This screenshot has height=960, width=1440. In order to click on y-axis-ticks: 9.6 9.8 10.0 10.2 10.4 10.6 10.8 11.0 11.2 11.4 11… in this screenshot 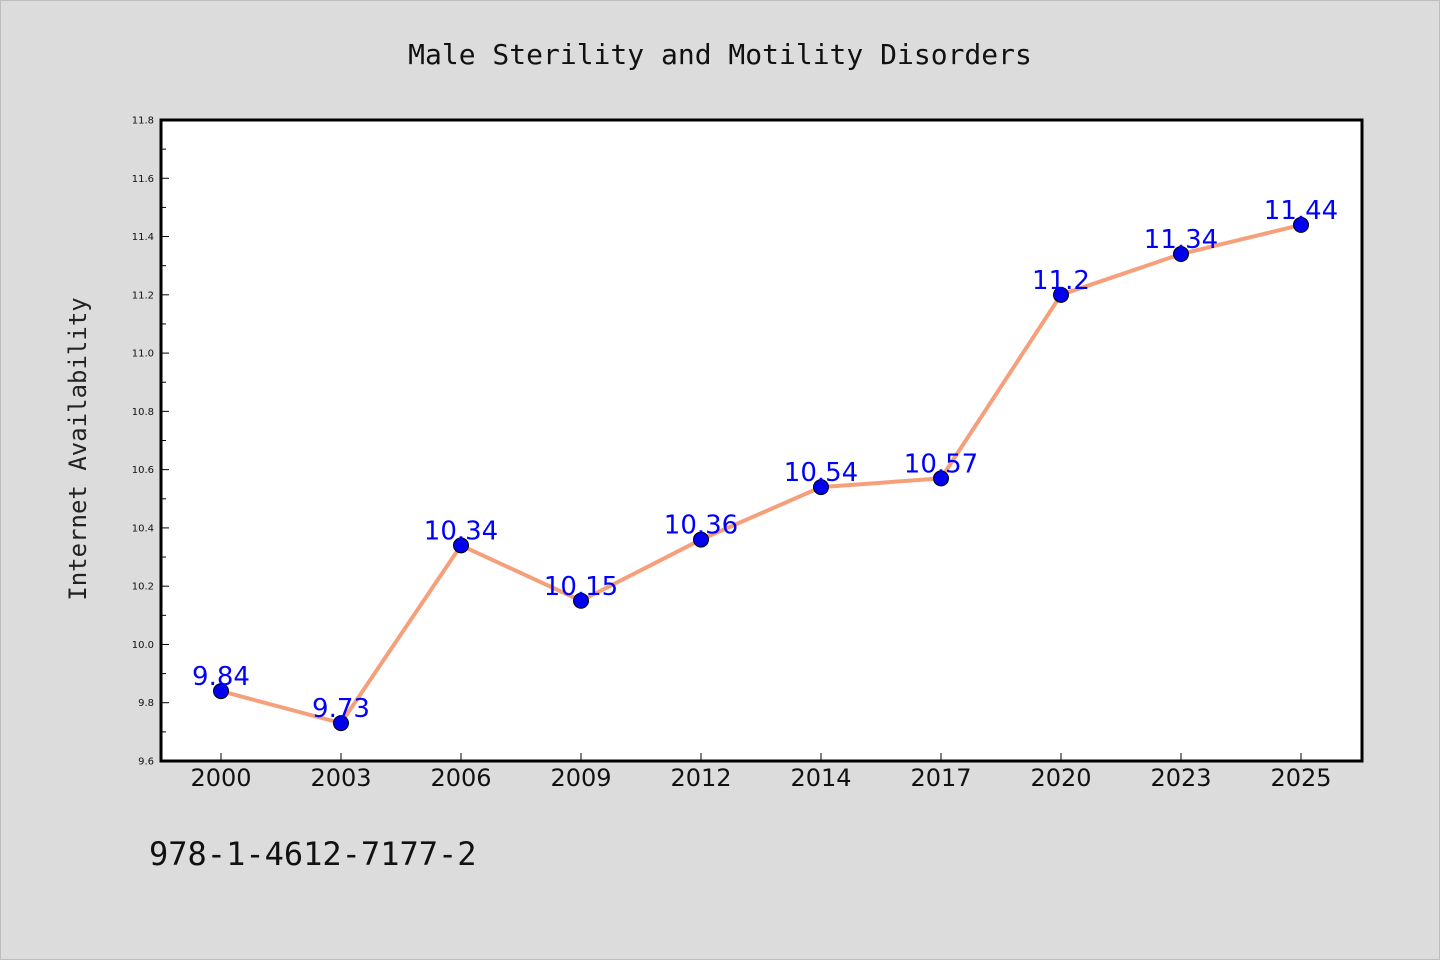, I will do `click(150, 442)`.